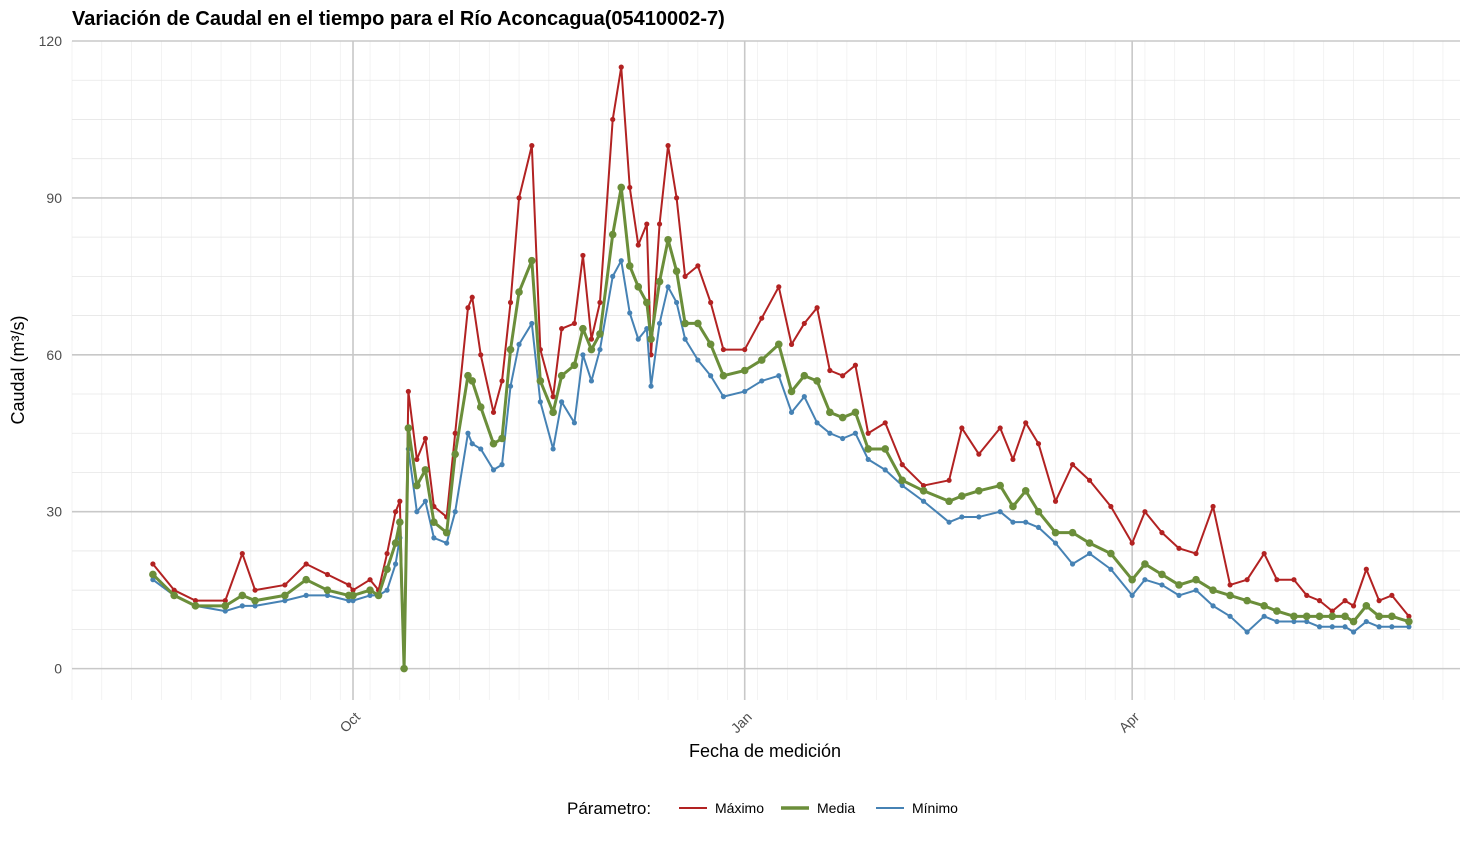 This screenshot has width=1470, height=842. I want to click on x-axis-title: Fecha de medición, so click(765, 751).